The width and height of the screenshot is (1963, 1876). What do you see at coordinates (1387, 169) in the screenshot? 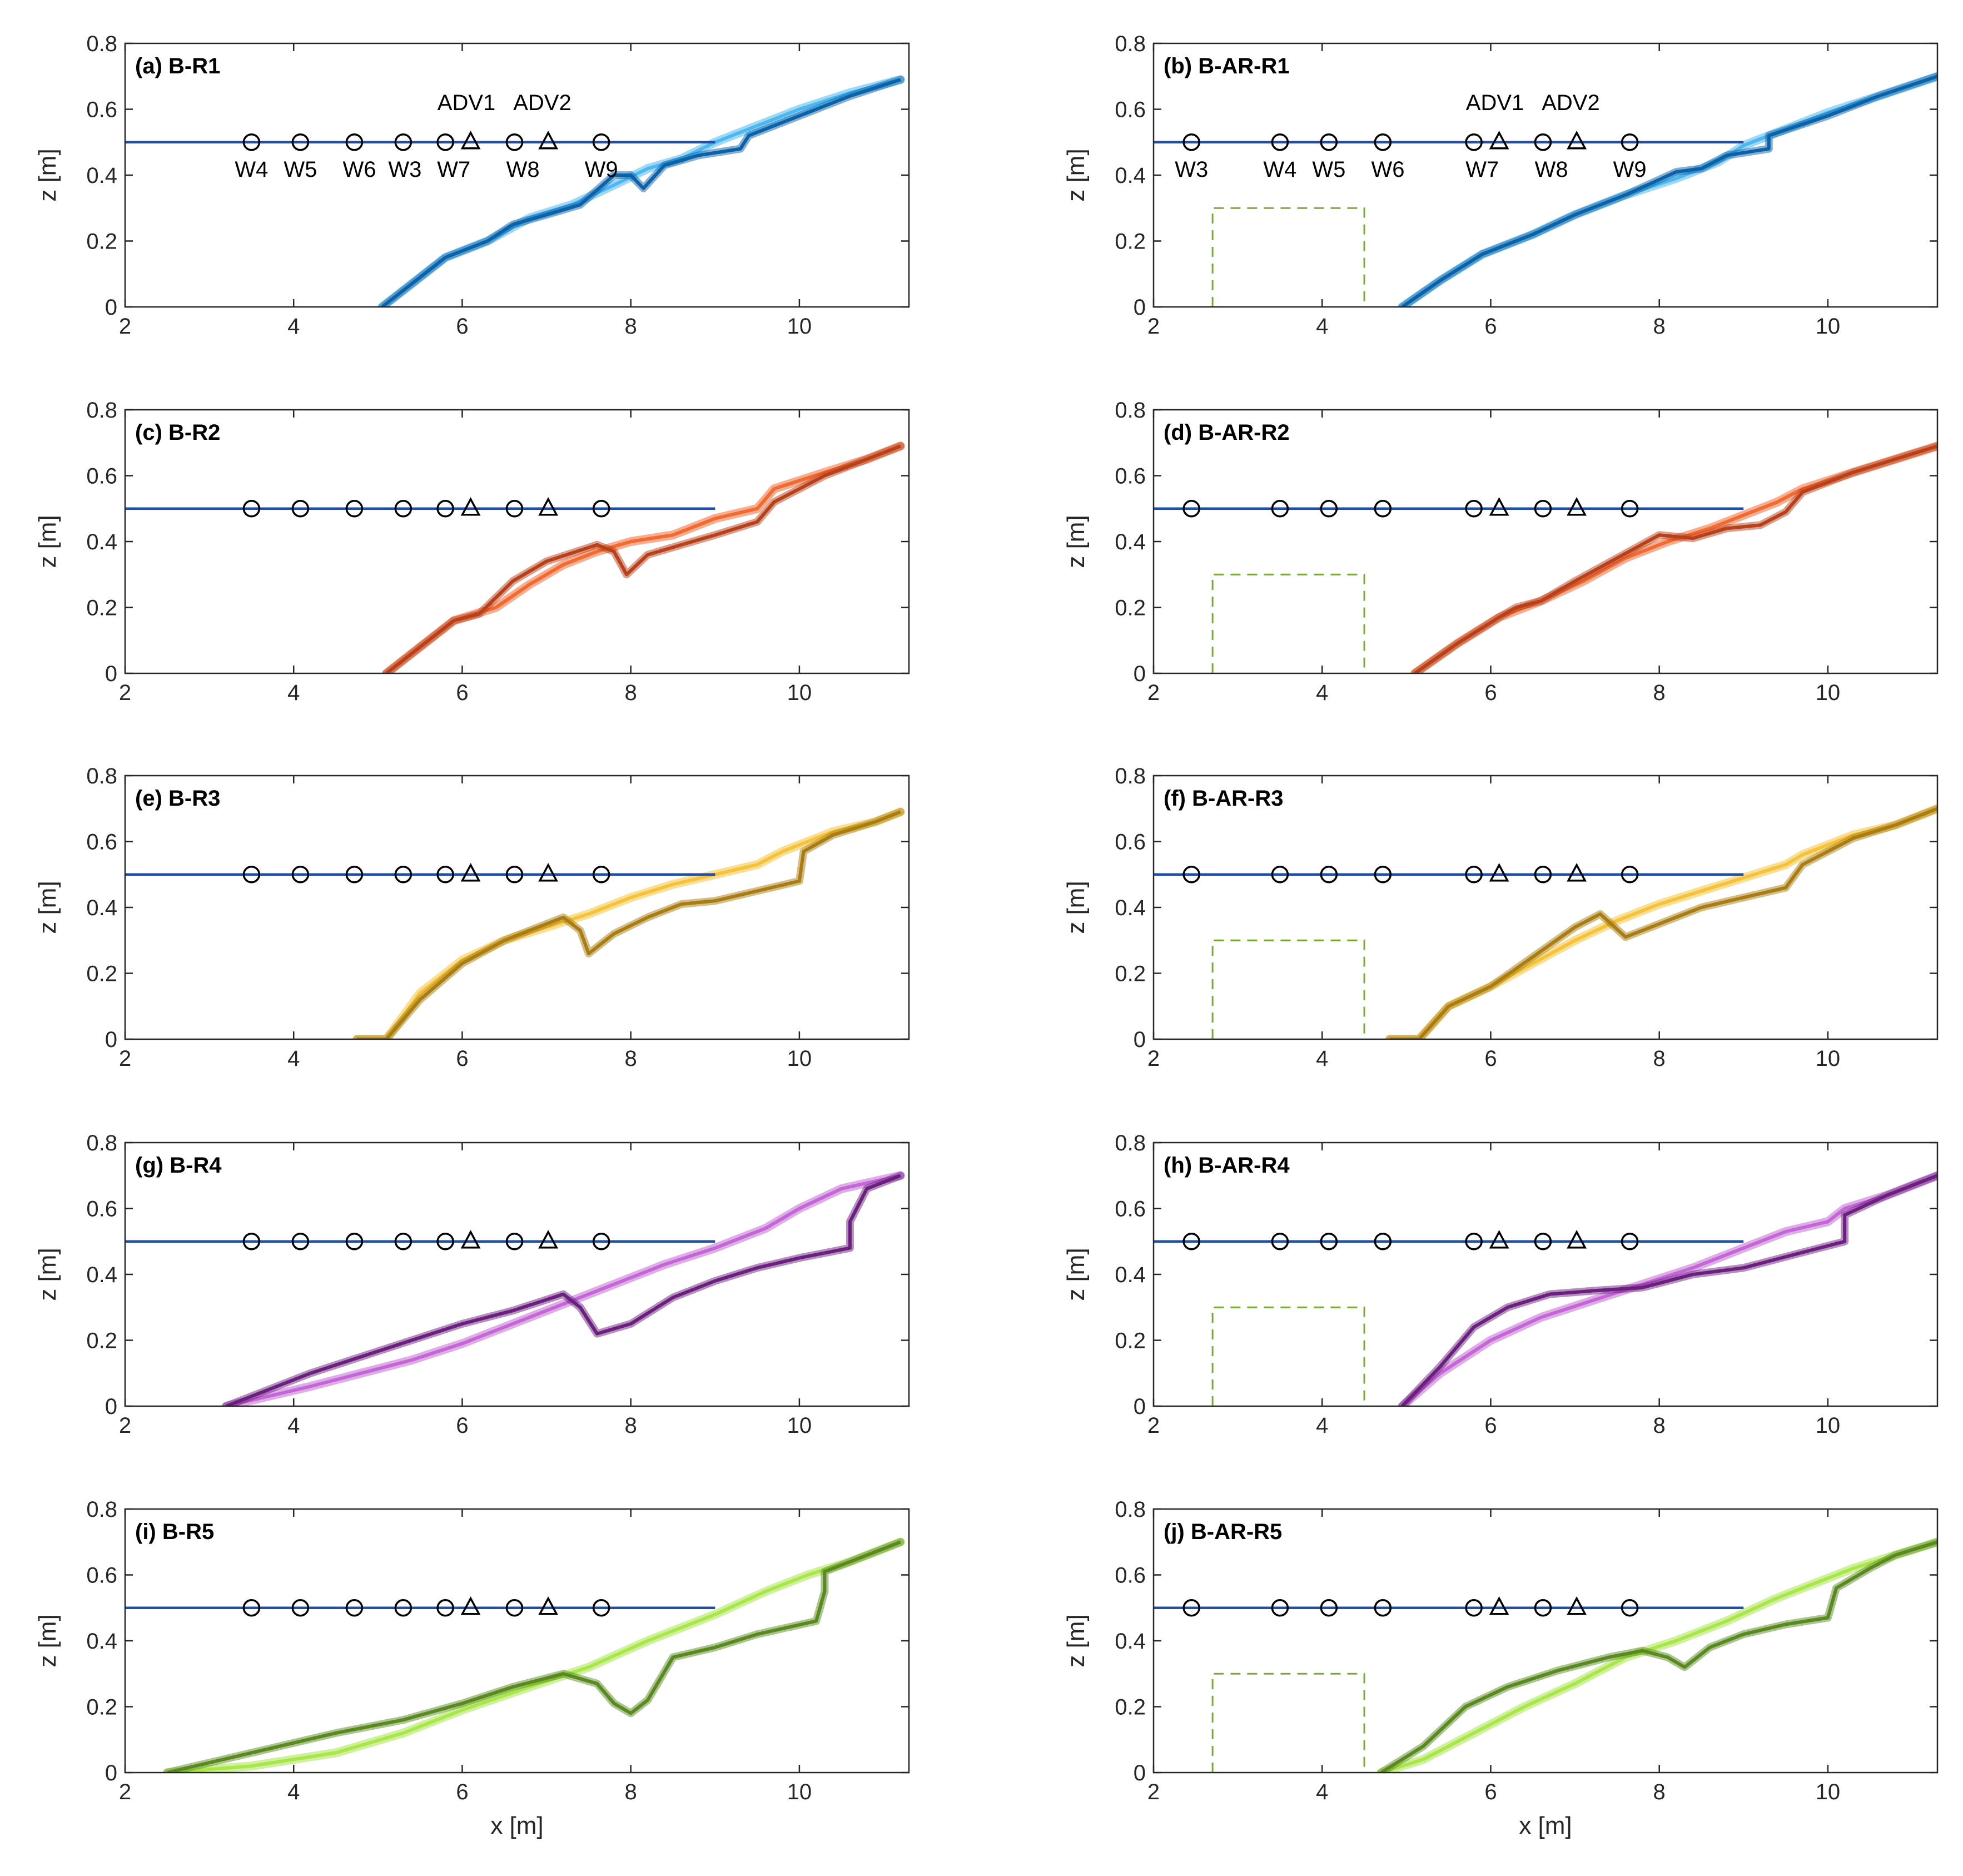
I see `wave-gauge-label: W6` at bounding box center [1387, 169].